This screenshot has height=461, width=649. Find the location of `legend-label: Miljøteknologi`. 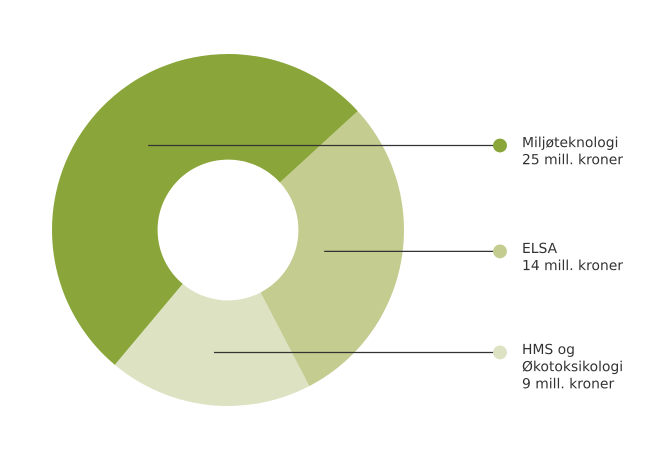

legend-label: Miljøteknologi is located at coordinates (570, 143).